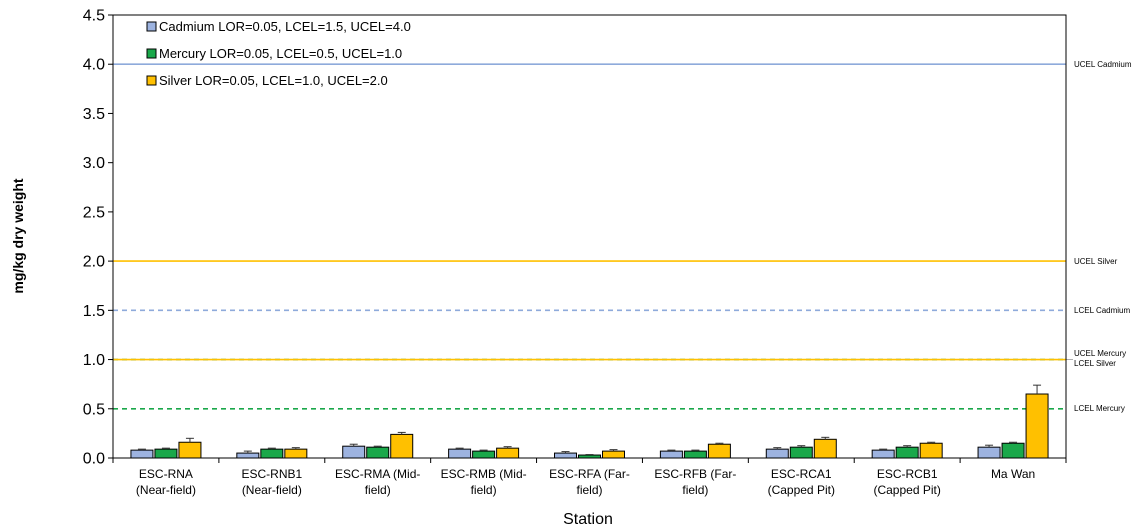 The height and width of the screenshot is (532, 1147). I want to click on y-tick-label-2: 1.0, so click(94, 360).